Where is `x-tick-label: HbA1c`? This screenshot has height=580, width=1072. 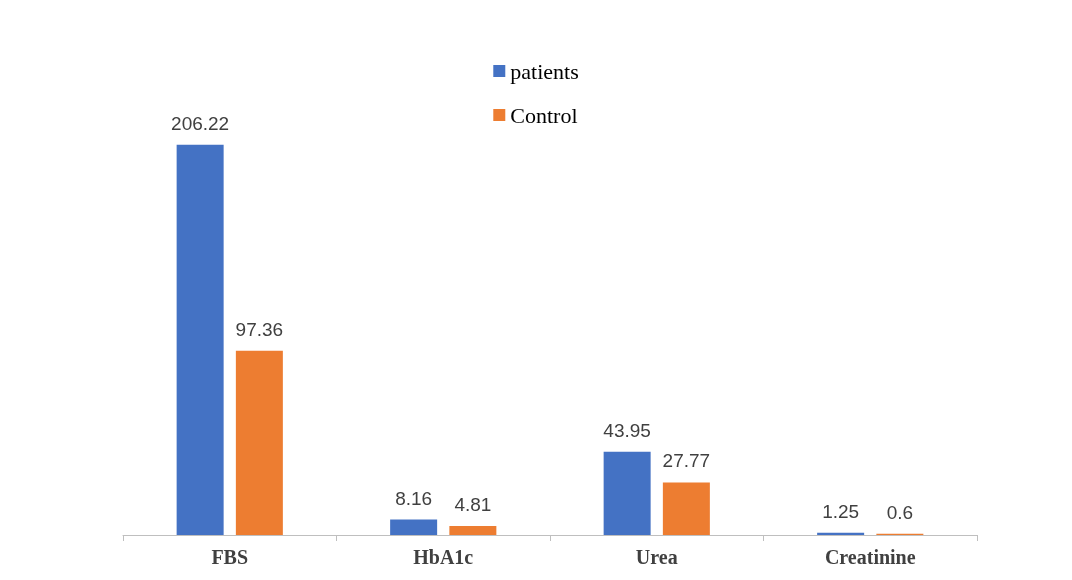
x-tick-label: HbA1c is located at coordinates (443, 557).